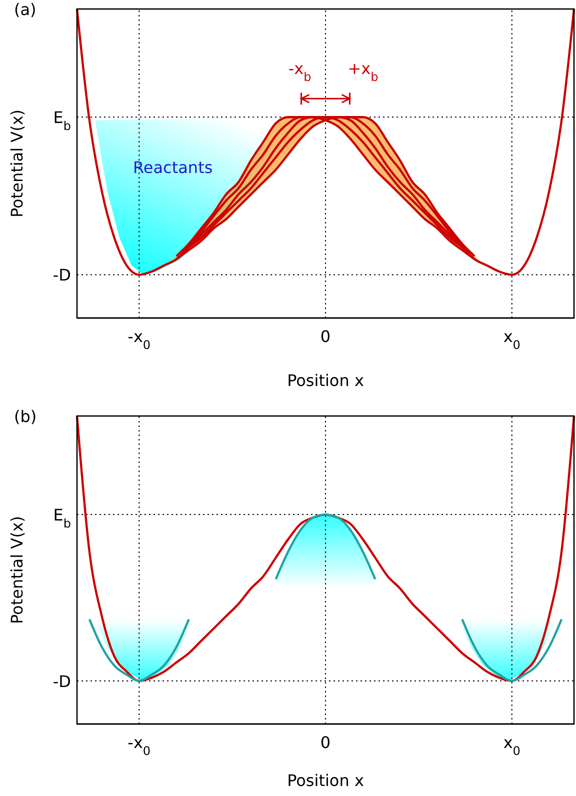 The width and height of the screenshot is (576, 796). I want to click on annotation: -x$_{b}$, so click(300, 71).